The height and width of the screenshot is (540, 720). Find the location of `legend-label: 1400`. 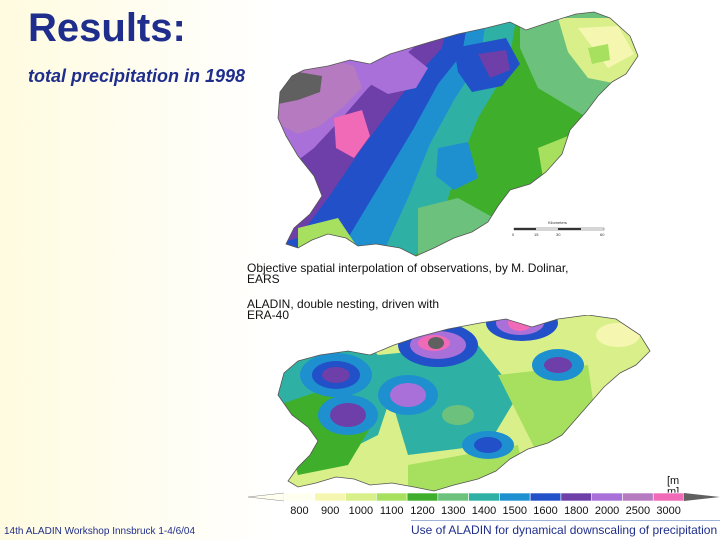

legend-label: 1400 is located at coordinates (484, 511).